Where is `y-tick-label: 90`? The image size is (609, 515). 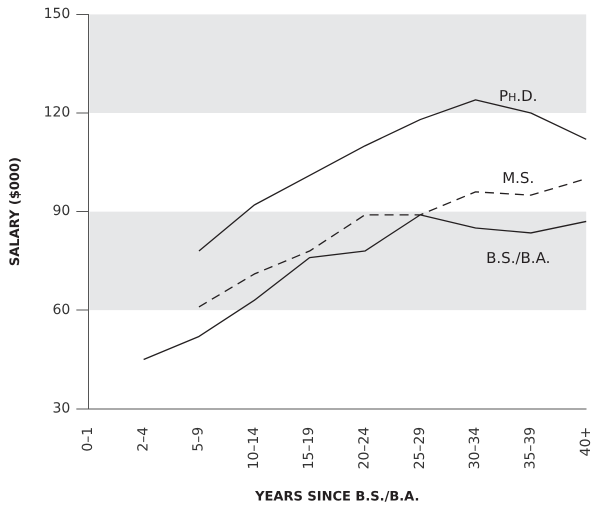
y-tick-label: 90 is located at coordinates (61, 211).